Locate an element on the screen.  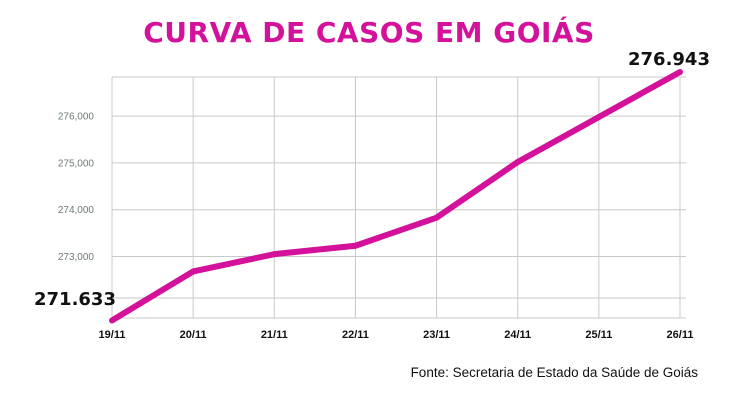
y-tick-label: 273,000 is located at coordinates (76, 257).